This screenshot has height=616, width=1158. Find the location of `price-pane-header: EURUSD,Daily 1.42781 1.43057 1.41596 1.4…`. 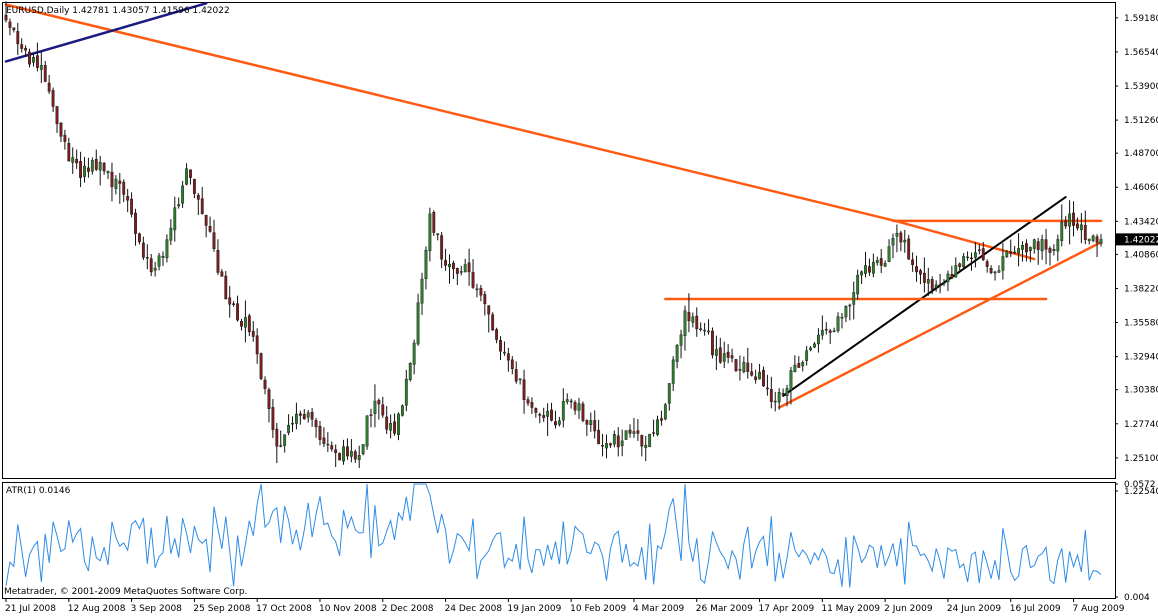

price-pane-header: EURUSD,Daily 1.42781 1.43057 1.41596 1.4… is located at coordinates (118, 11).